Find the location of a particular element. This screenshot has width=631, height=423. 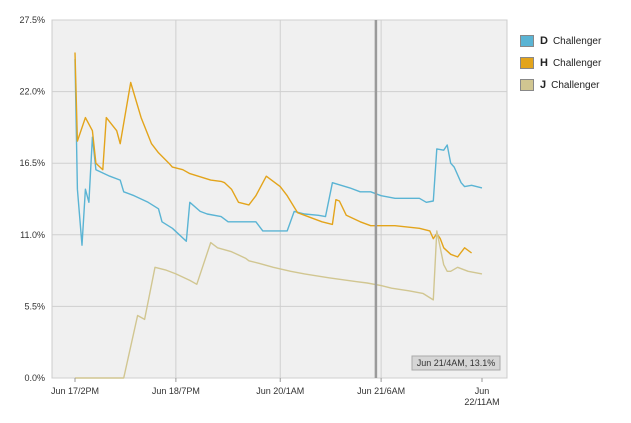

y-tick-label: 22.0% is located at coordinates (32, 92).